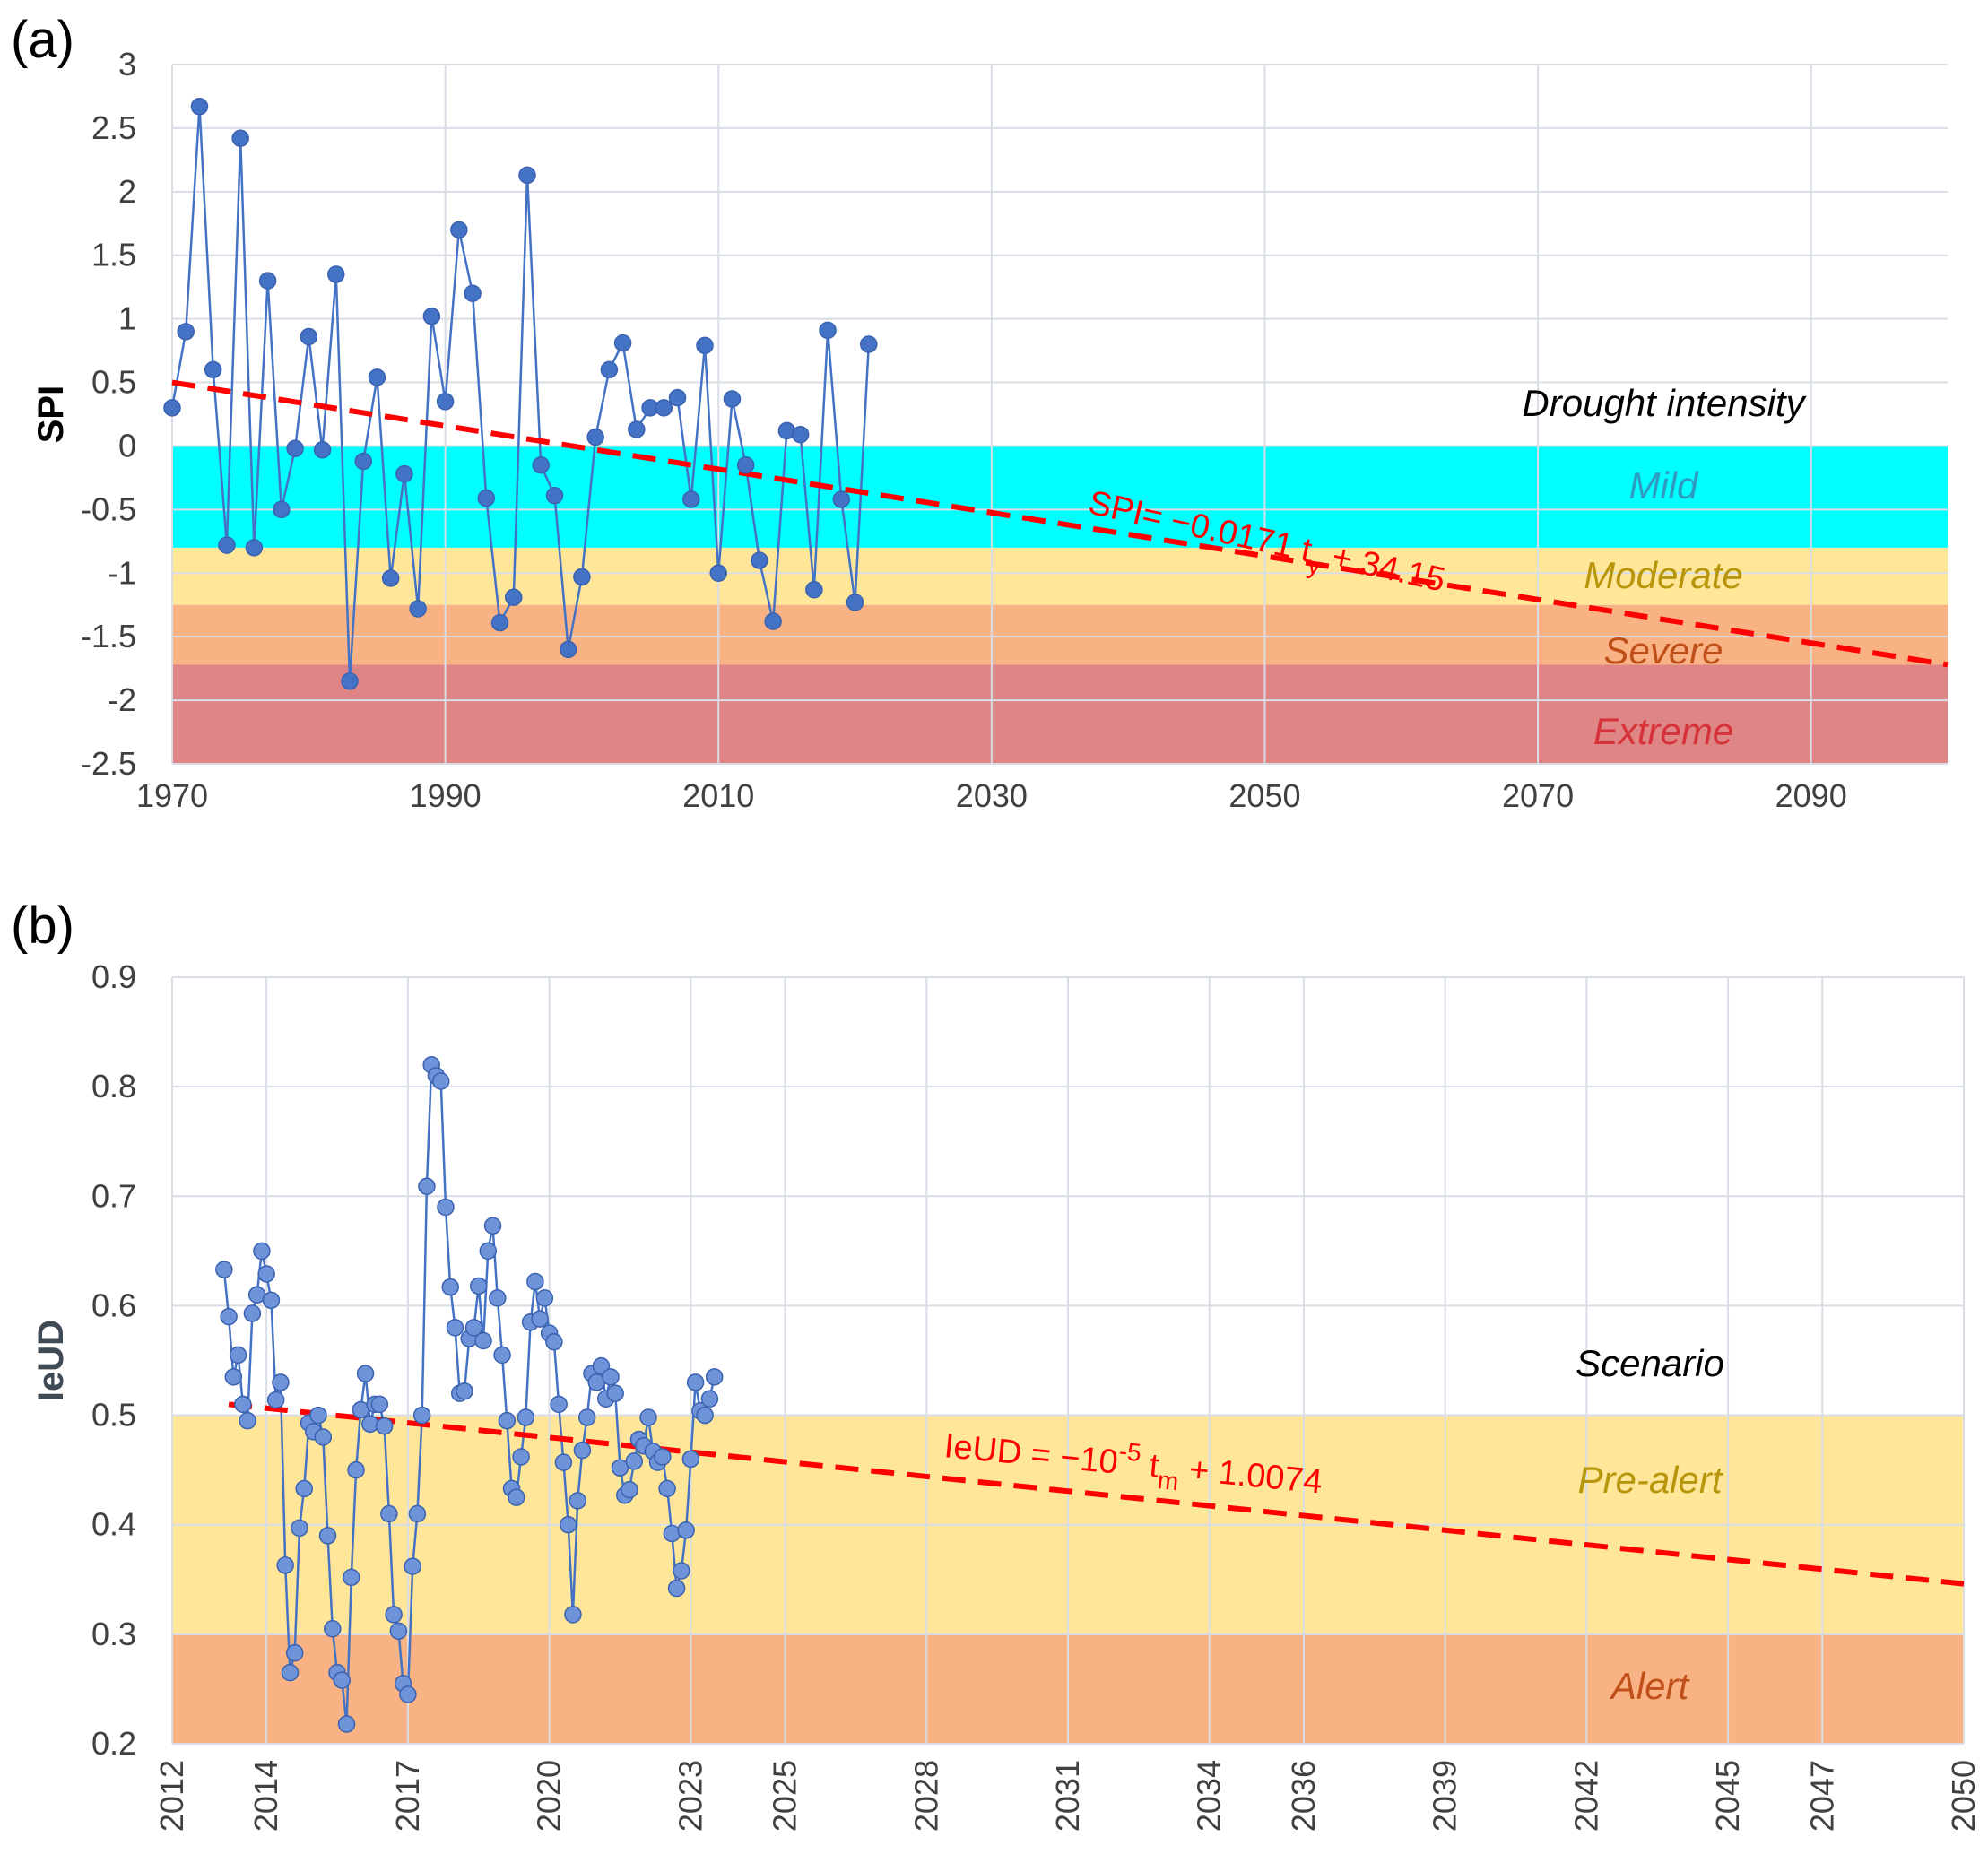  Describe the element at coordinates (1060, 497) in the screenshot. I see `band-mild` at that location.